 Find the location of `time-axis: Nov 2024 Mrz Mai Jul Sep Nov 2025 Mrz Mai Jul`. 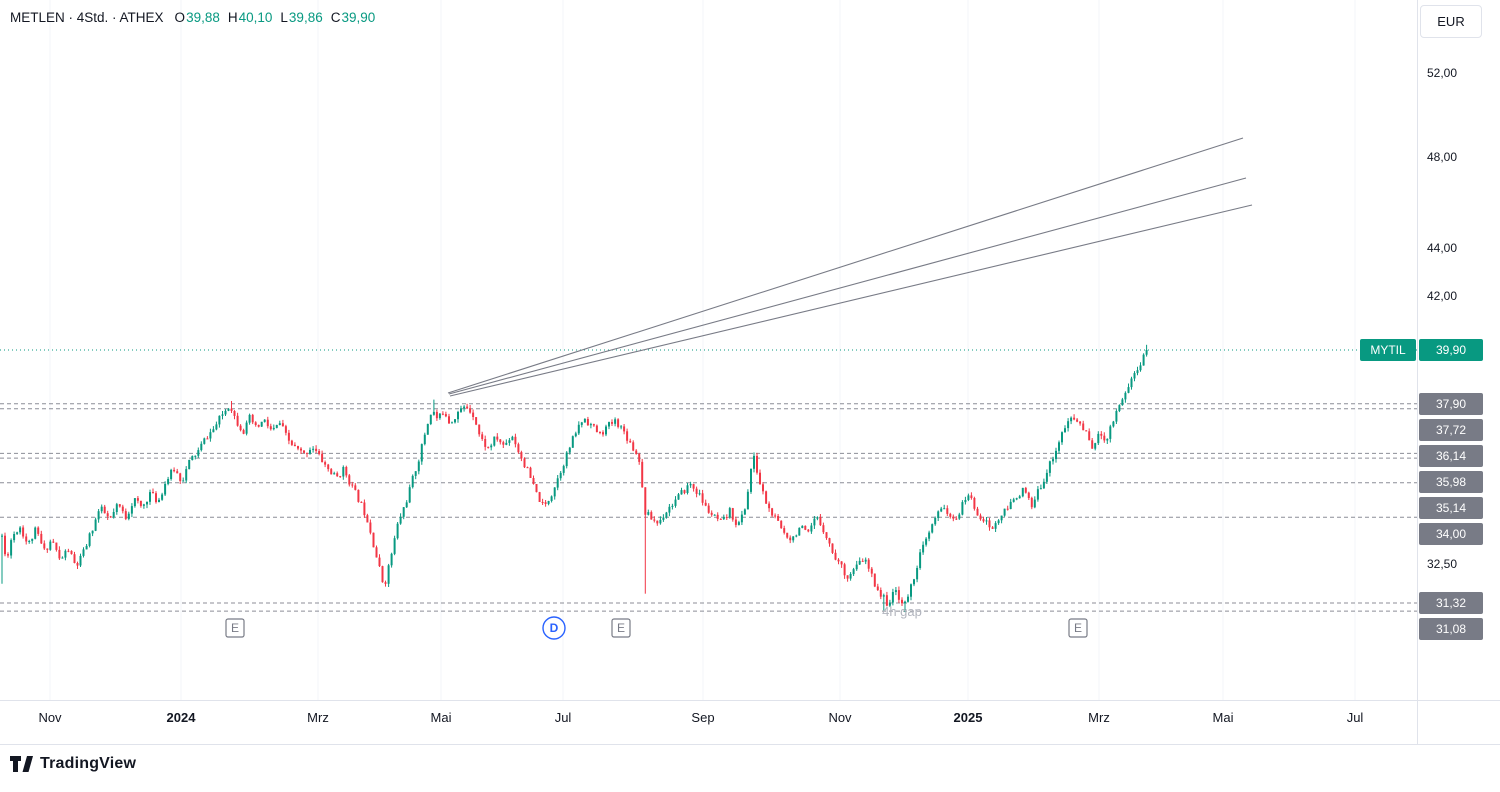

time-axis: Nov 2024 Mrz Mai Jul Sep Nov 2025 Mrz Mai Jul is located at coordinates (750, 722).